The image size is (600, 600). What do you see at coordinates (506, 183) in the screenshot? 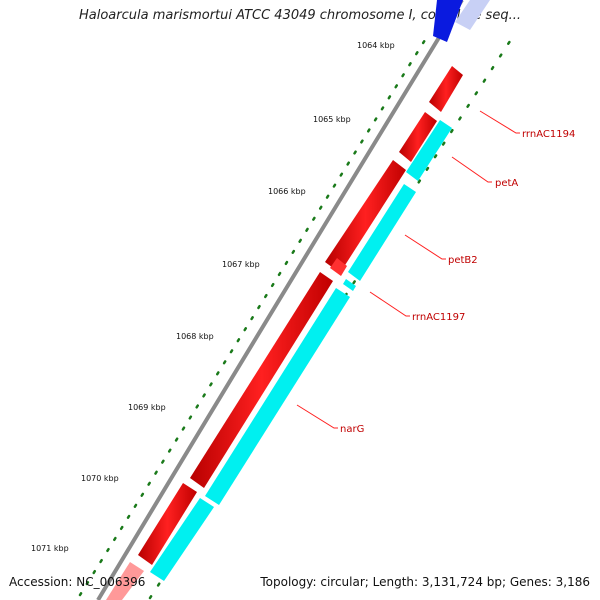
I see `gene-label-peta: petA` at bounding box center [506, 183].